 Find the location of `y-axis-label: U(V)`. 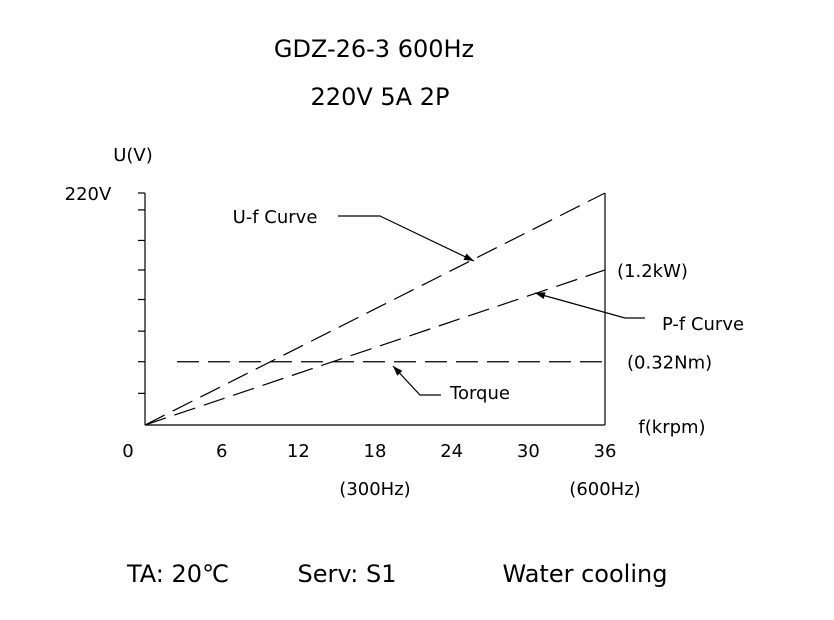

y-axis-label: U(V) is located at coordinates (133, 155).